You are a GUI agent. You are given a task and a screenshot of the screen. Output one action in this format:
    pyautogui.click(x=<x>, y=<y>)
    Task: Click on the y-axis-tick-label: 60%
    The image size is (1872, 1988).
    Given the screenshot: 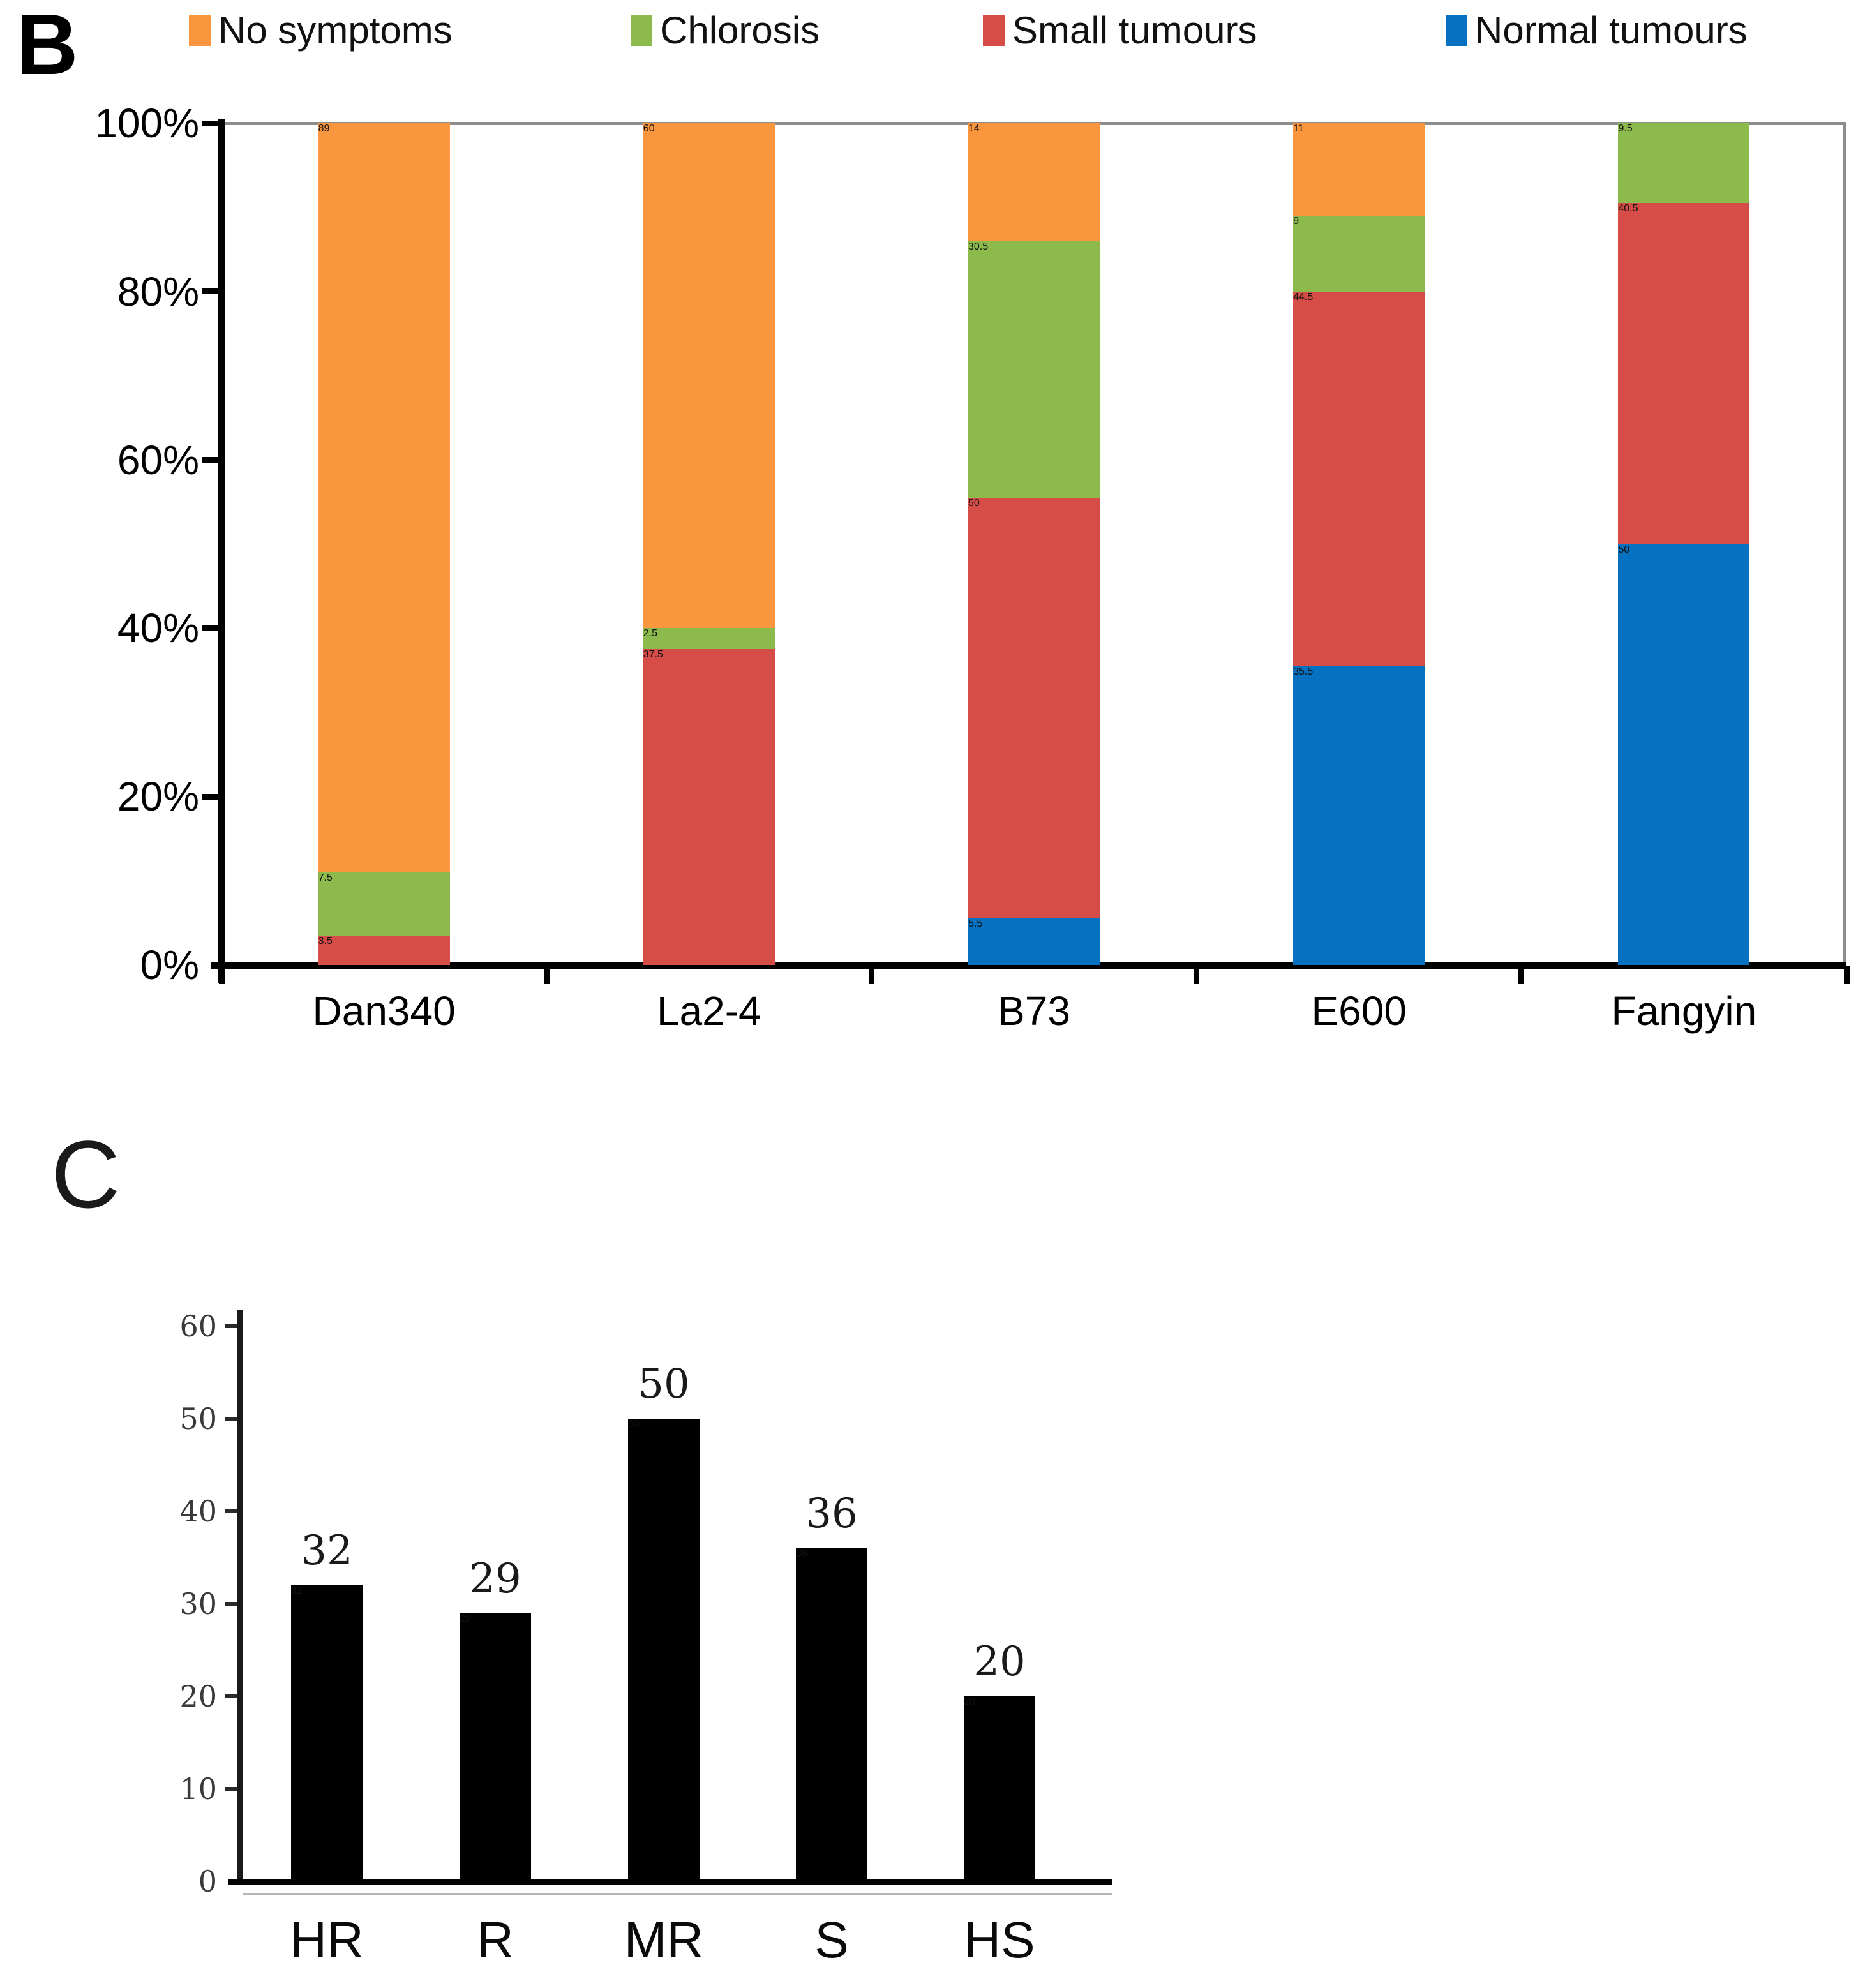 What is the action you would take?
    pyautogui.click(x=158, y=460)
    